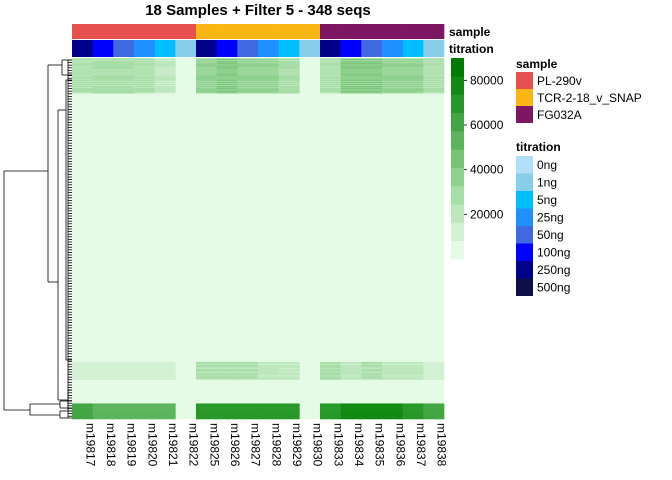 This screenshot has width=672, height=480. I want to click on titration-legend-label: 50ng, so click(550, 235).